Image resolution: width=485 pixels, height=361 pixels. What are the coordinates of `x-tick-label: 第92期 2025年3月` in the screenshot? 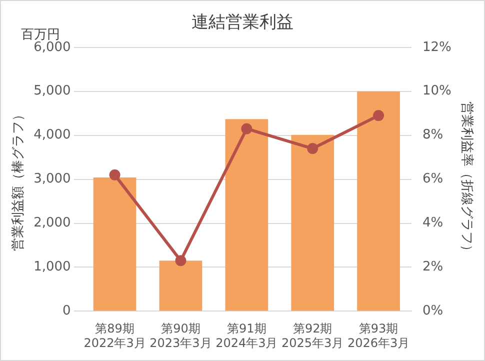 It's located at (313, 336).